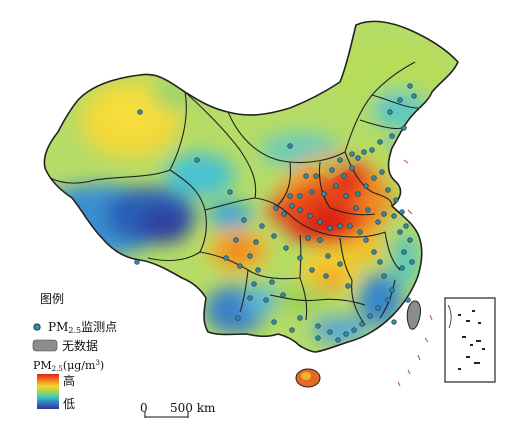 The image size is (508, 427). What do you see at coordinates (82, 327) in the screenshot?
I see `station-legend-label: PM2.5监测点` at bounding box center [82, 327].